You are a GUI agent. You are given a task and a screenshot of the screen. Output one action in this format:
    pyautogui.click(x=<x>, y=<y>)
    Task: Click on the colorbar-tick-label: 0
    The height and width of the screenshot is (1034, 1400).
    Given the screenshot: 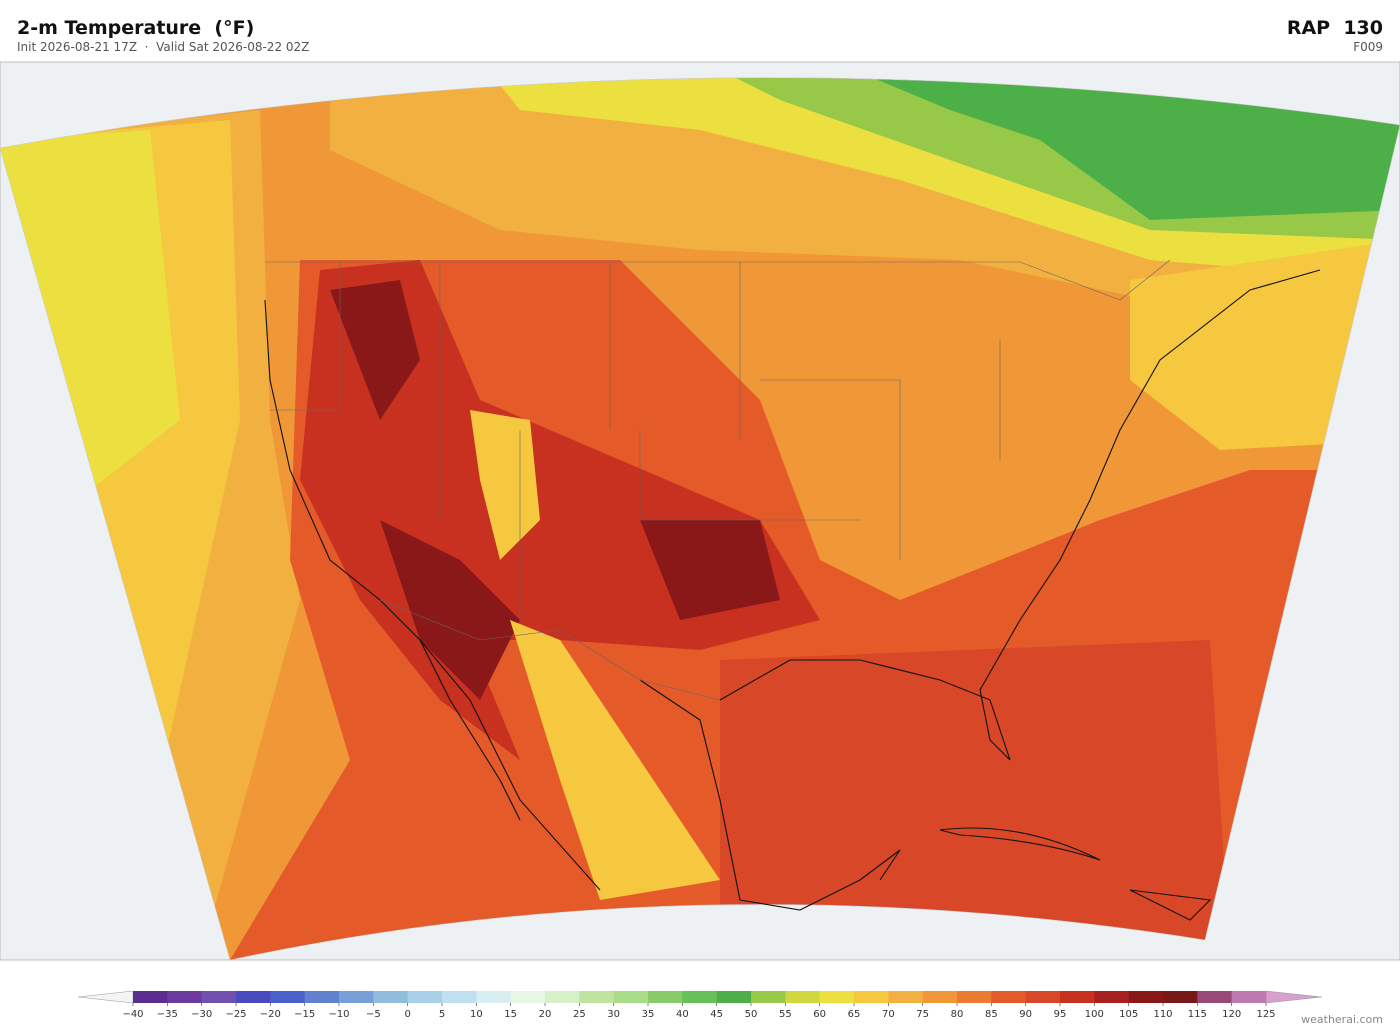 What is the action you would take?
    pyautogui.click(x=407, y=1014)
    